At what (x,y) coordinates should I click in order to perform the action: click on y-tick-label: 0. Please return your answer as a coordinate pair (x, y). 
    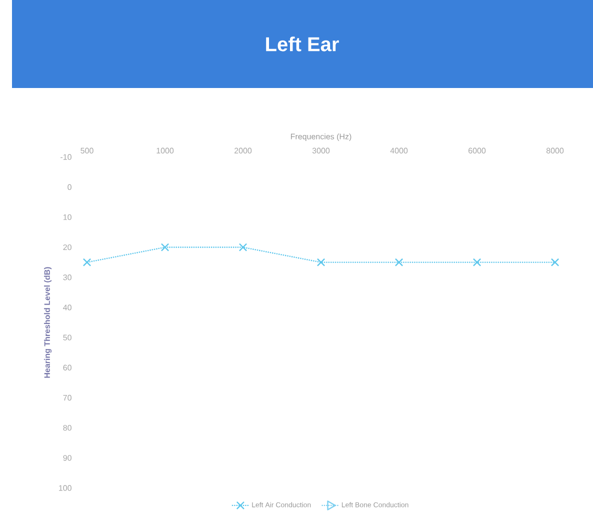
    Looking at the image, I should click on (70, 187).